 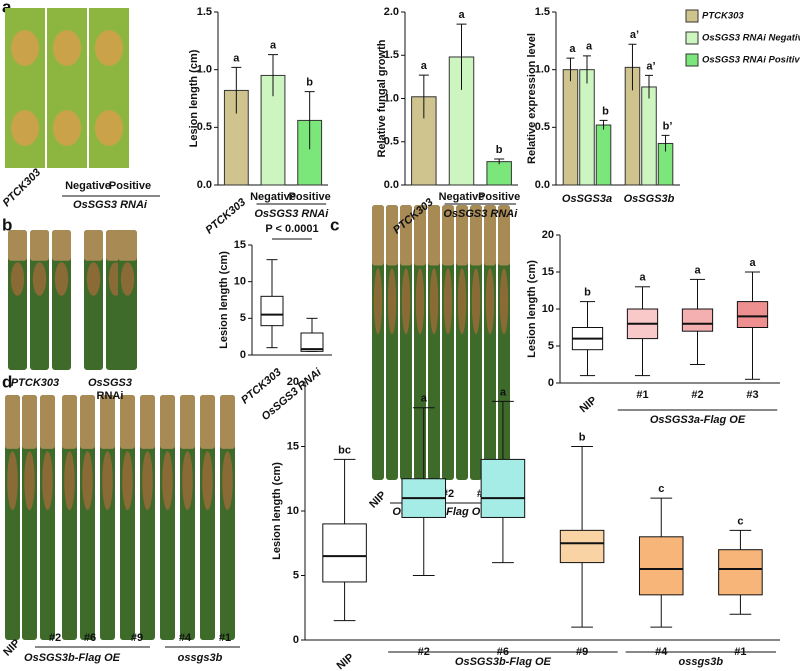 I want to click on y-tick-label: 15, so click(x=548, y=272).